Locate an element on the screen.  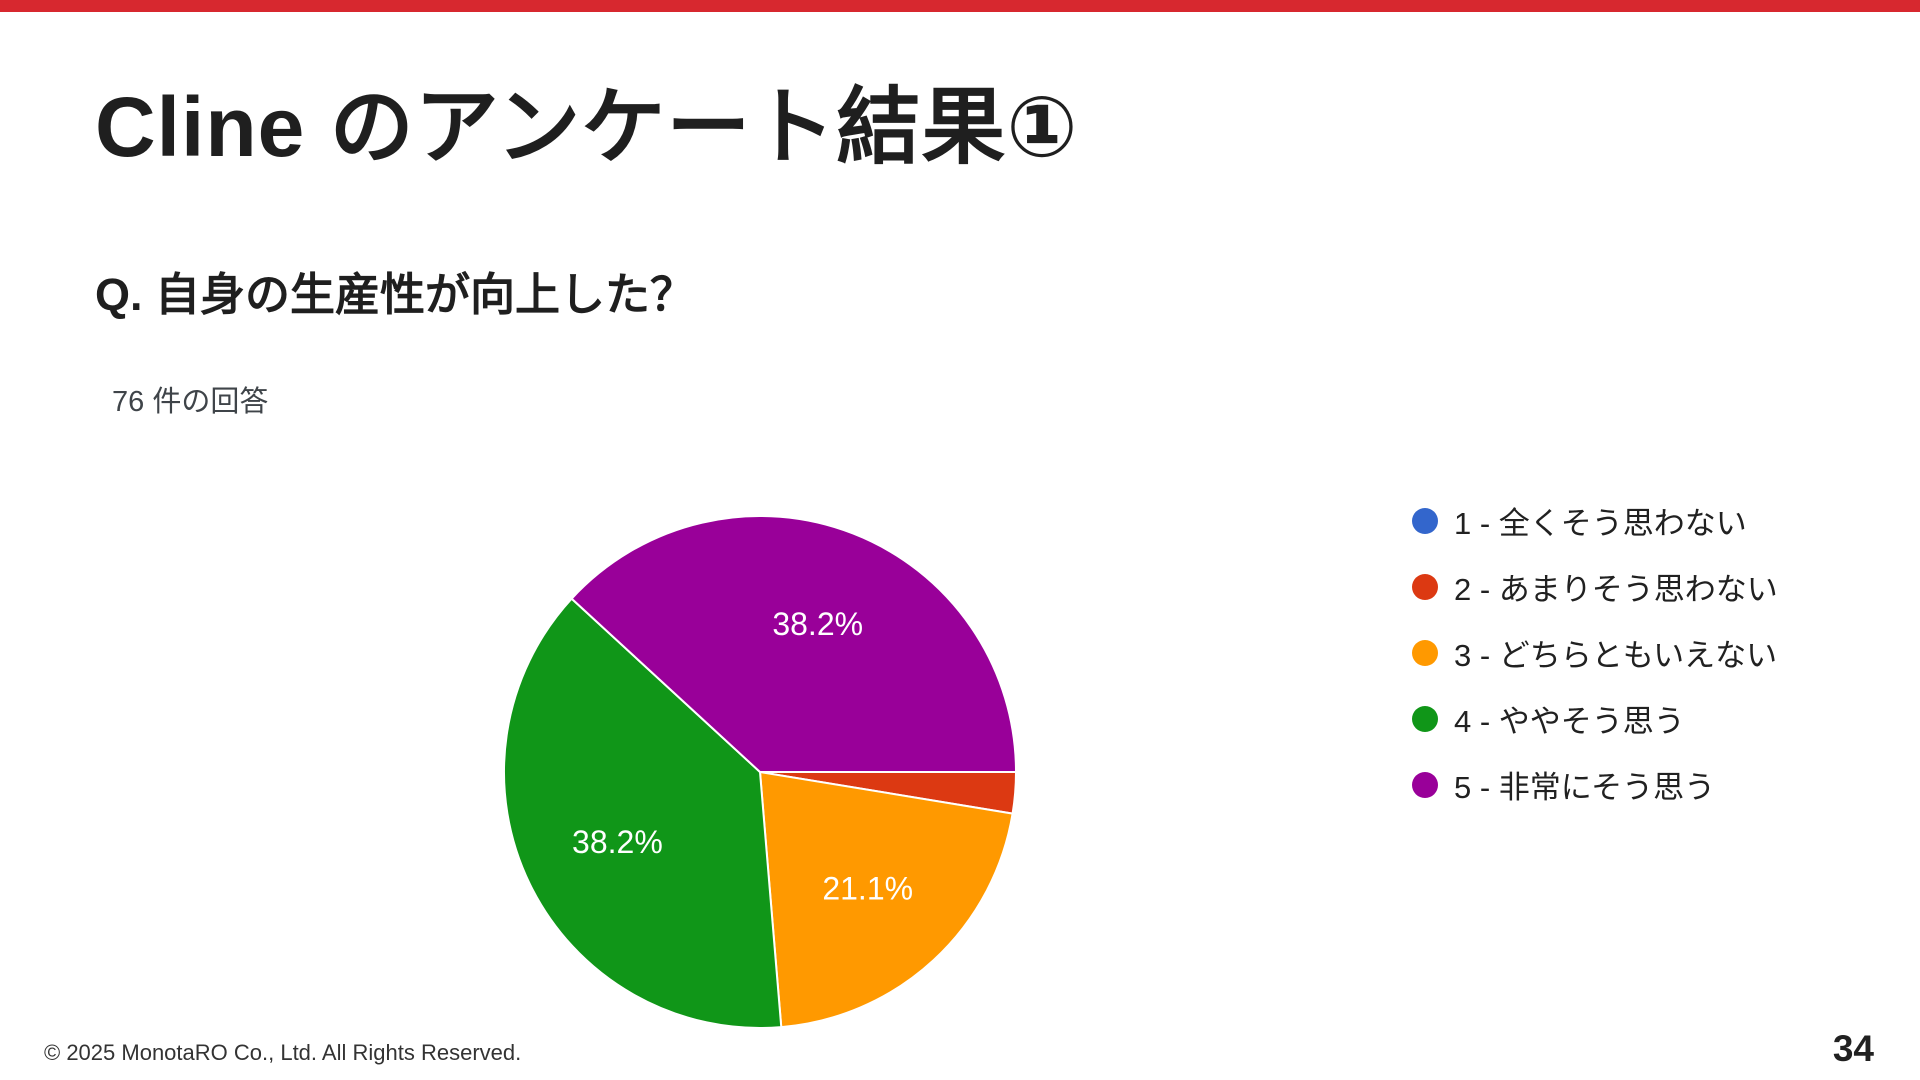
legend-item: 5 - 非常にそう思う is located at coordinates (1595, 784).